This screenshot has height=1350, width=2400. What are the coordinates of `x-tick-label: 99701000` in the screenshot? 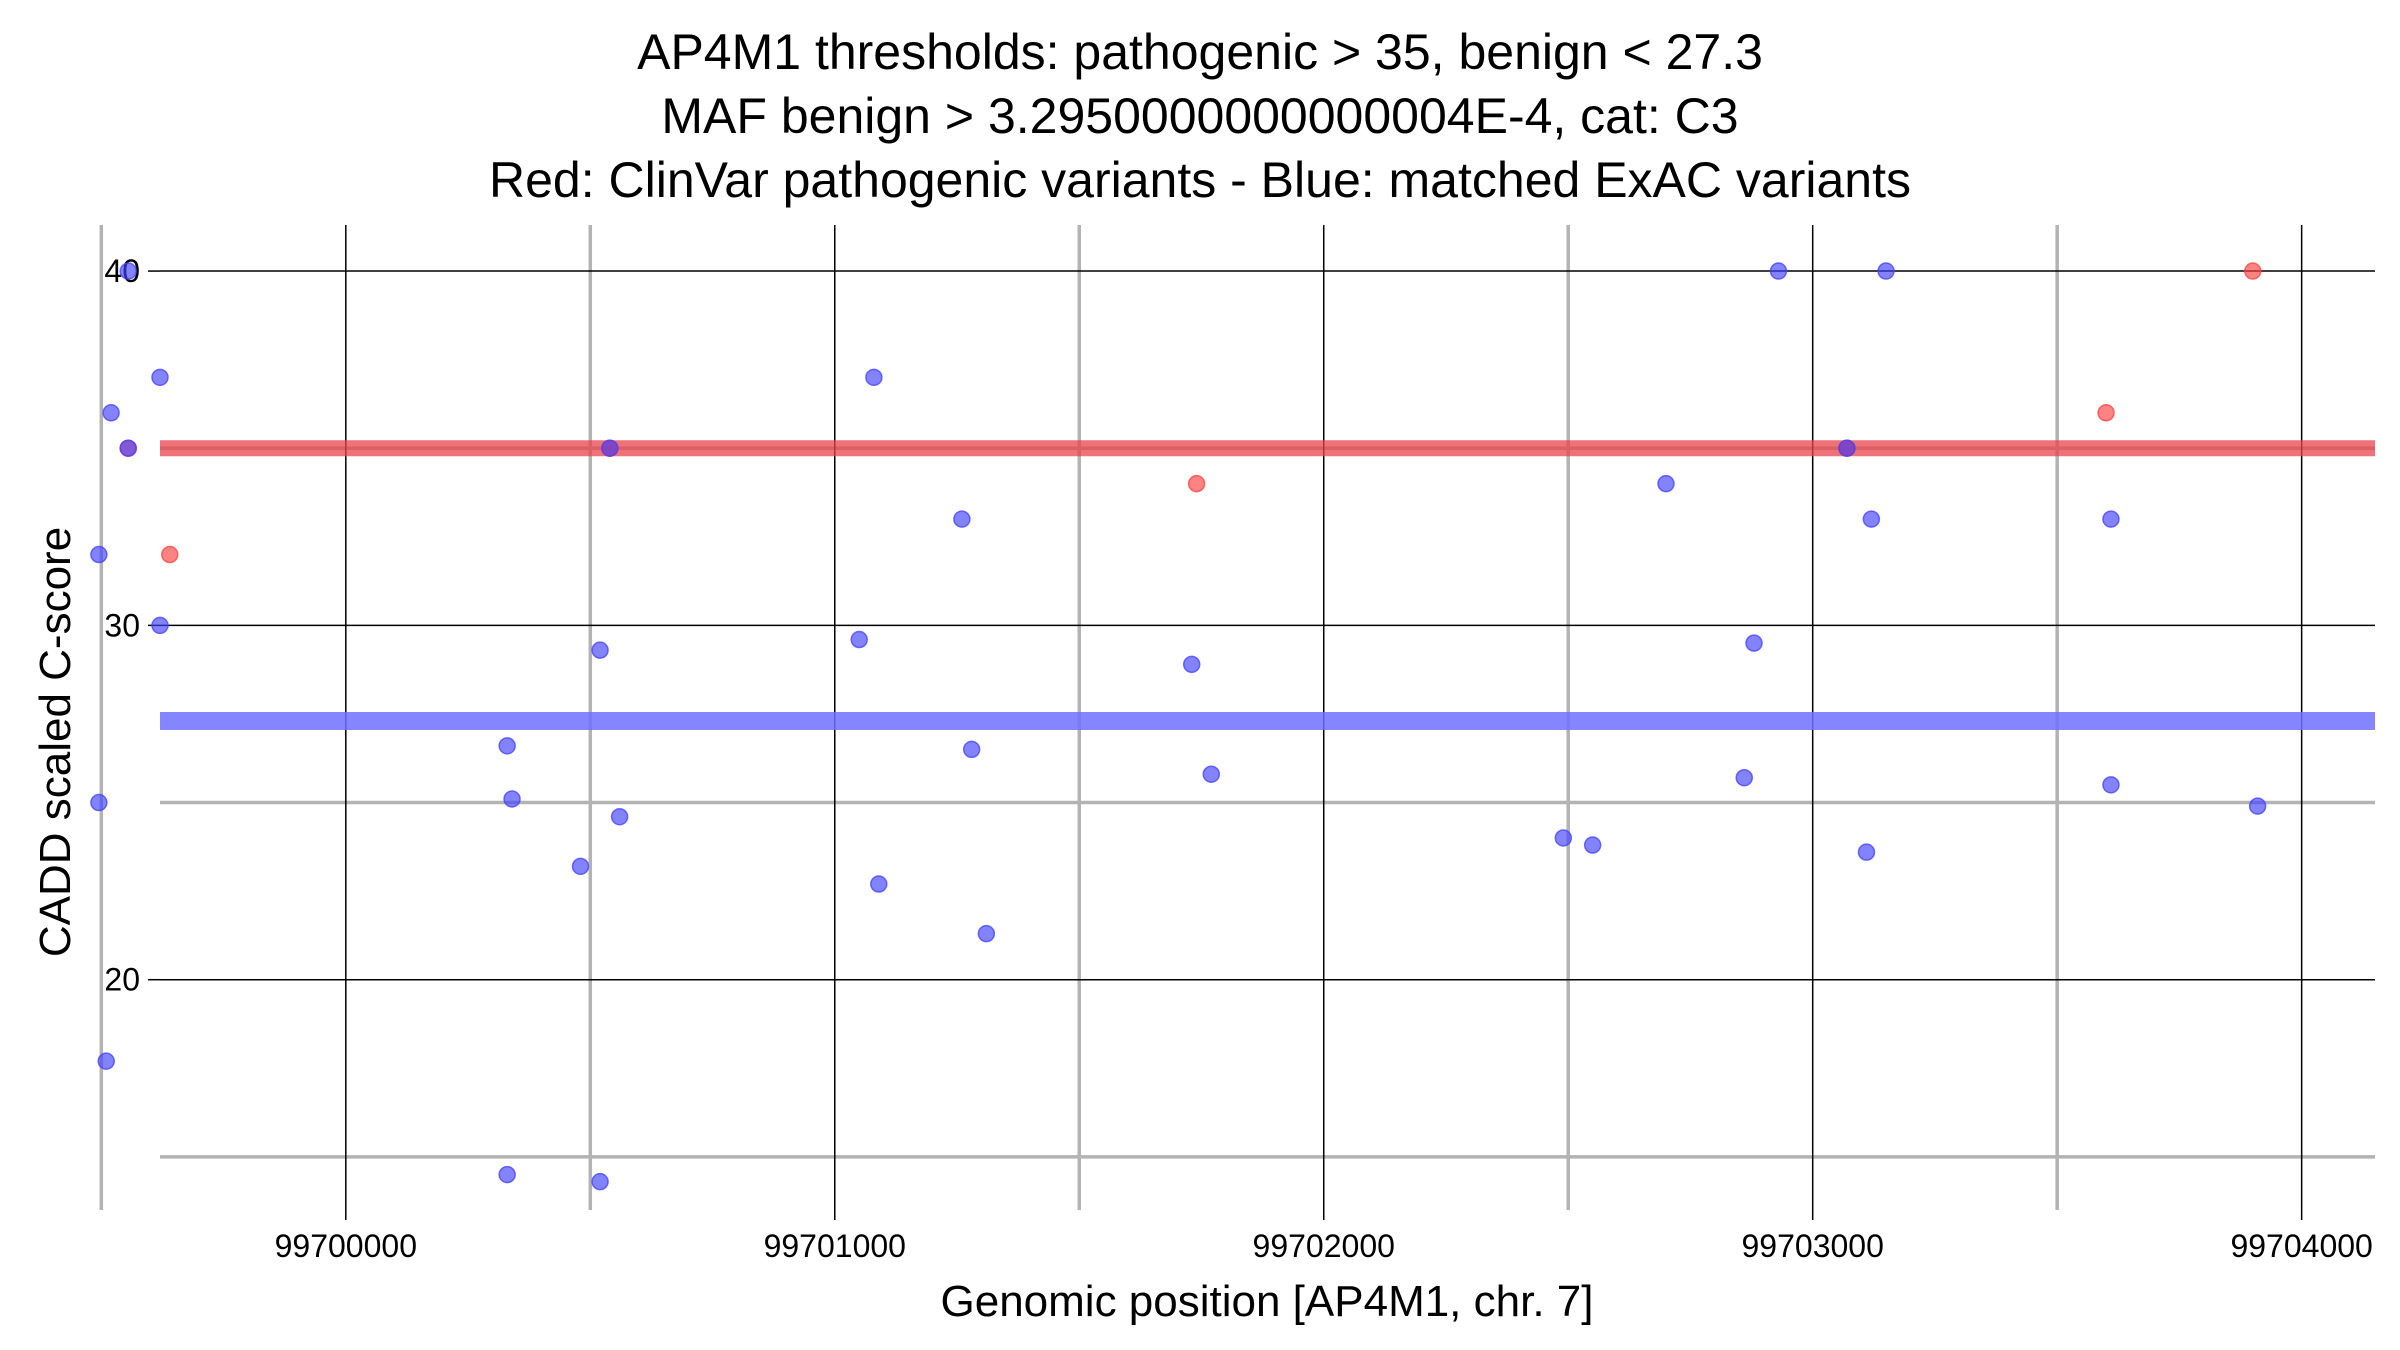 It's located at (835, 1246).